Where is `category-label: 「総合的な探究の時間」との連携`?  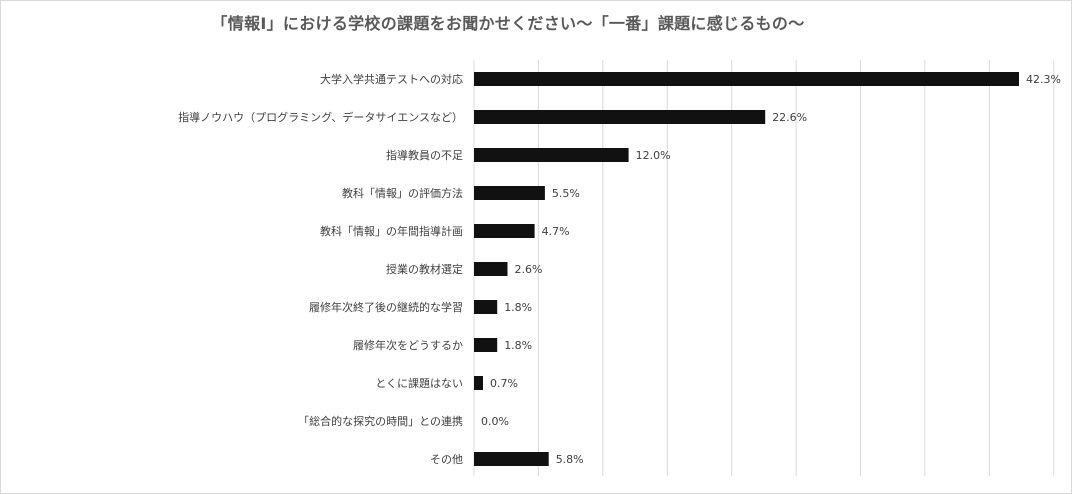 category-label: 「総合的な探究の時間」との連携 is located at coordinates (380, 421).